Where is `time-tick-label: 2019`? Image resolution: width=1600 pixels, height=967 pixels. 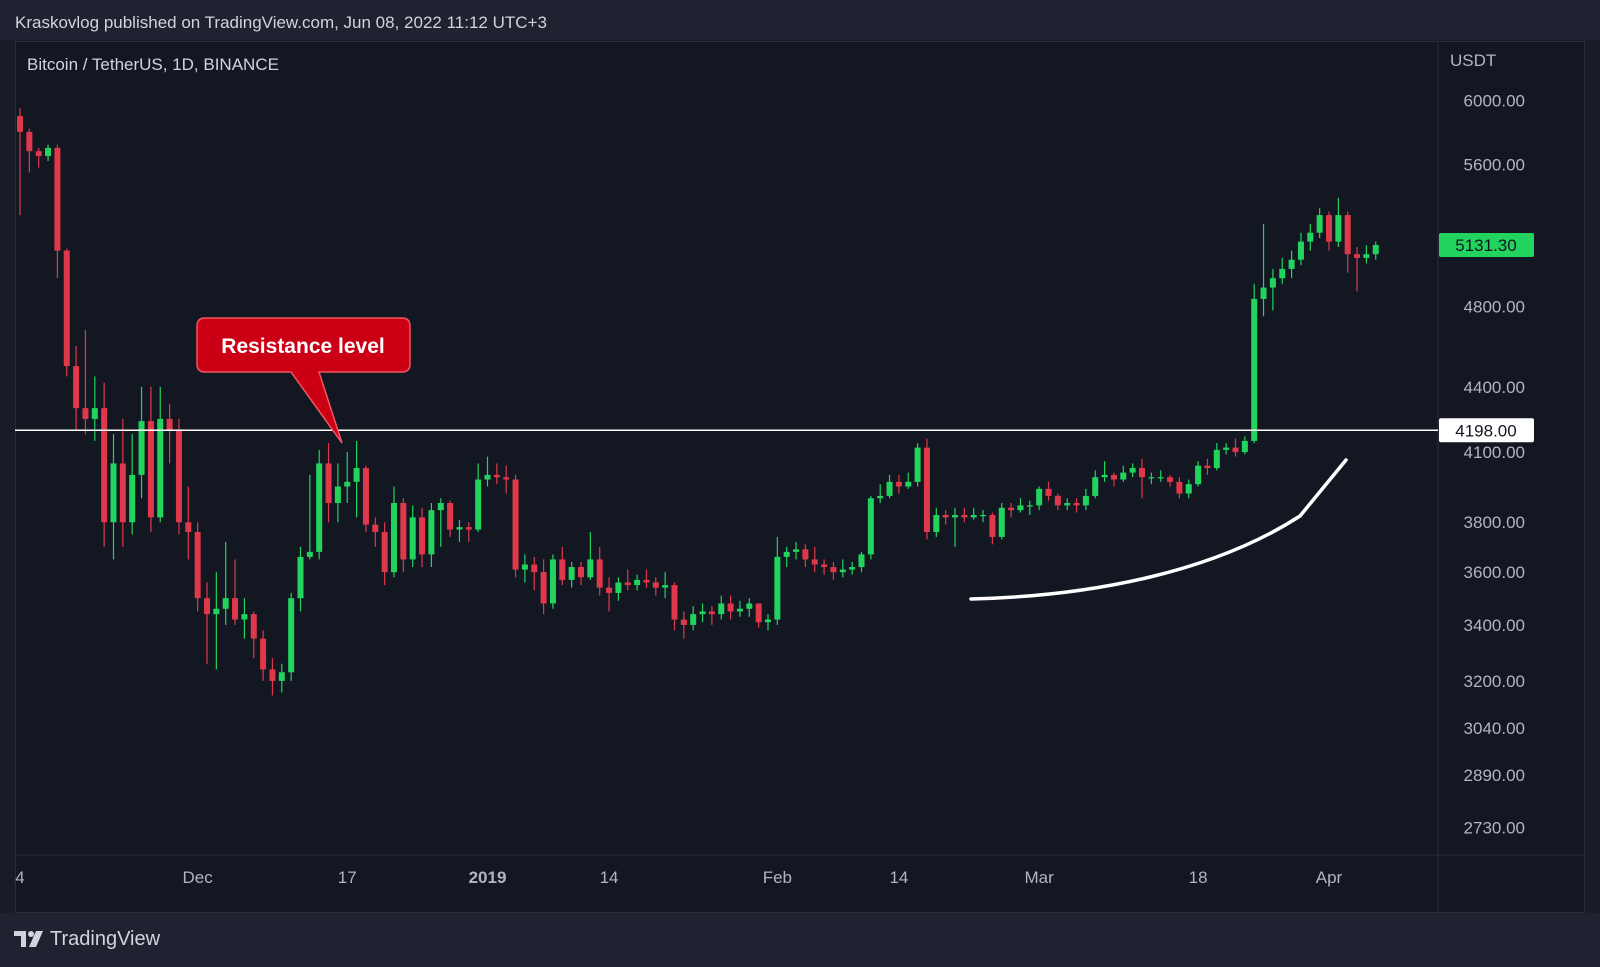 time-tick-label: 2019 is located at coordinates (488, 877).